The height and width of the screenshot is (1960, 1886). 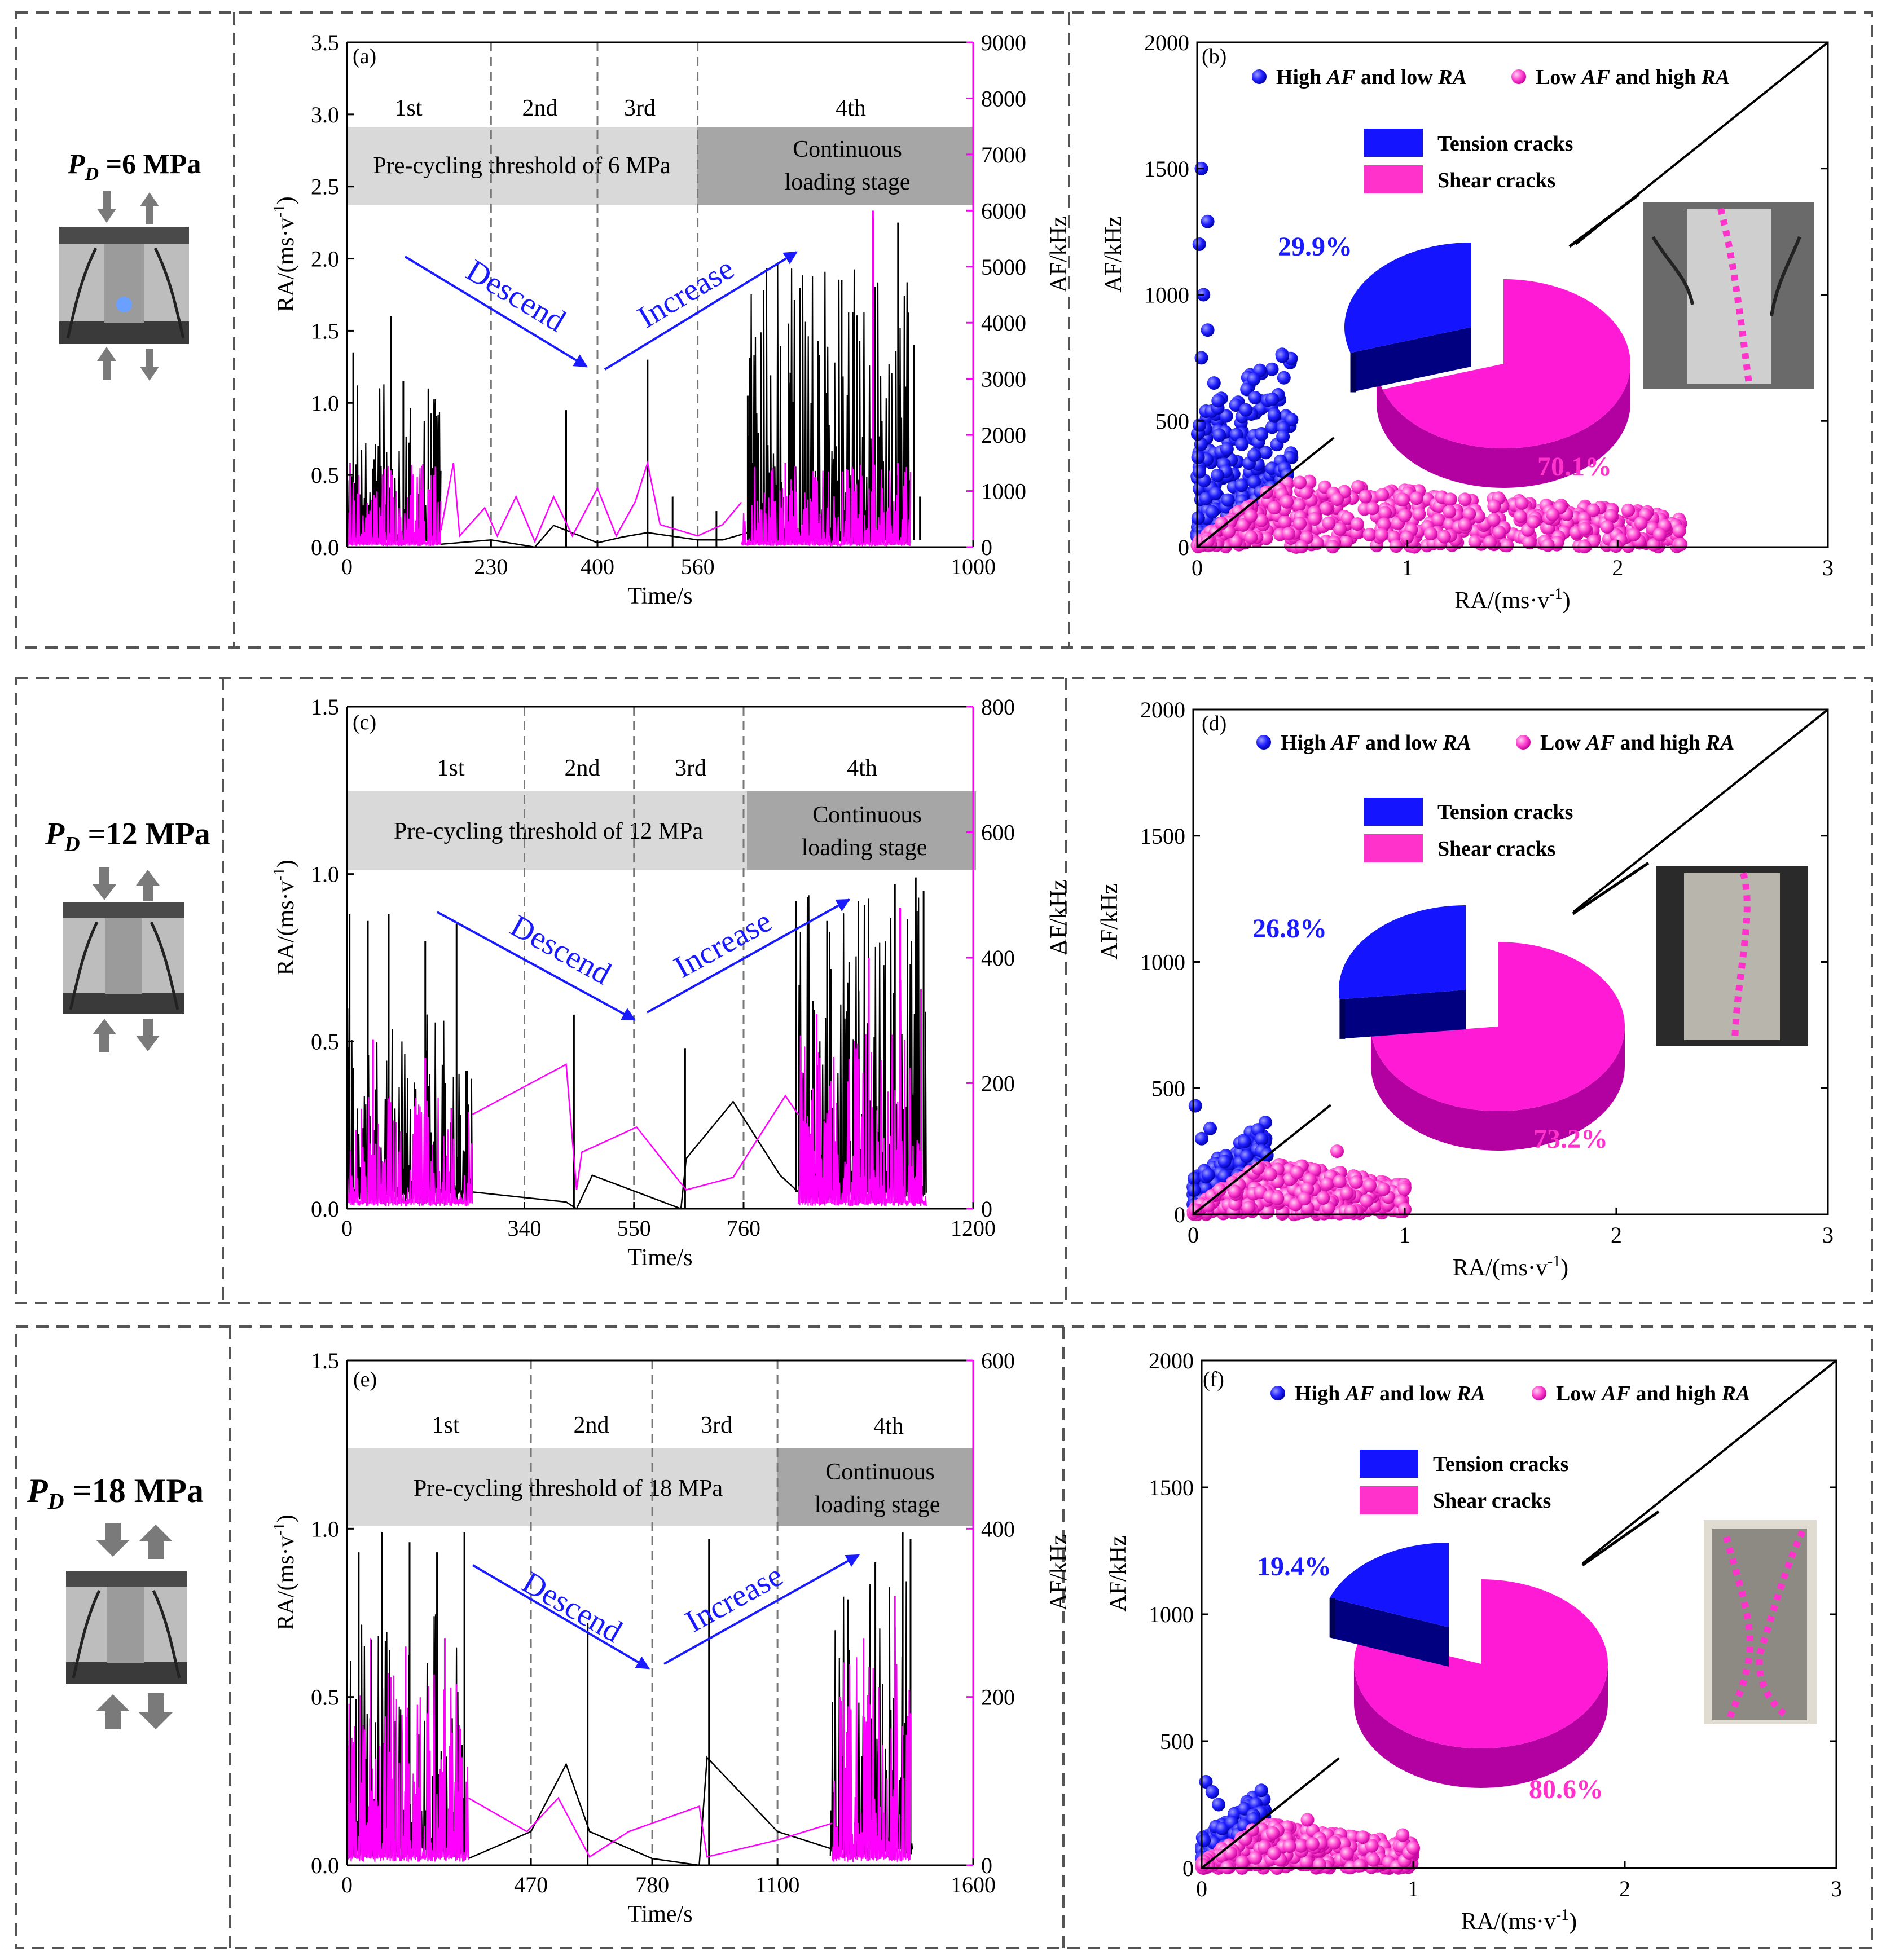 I want to click on ra-line, so click(x=649, y=1811).